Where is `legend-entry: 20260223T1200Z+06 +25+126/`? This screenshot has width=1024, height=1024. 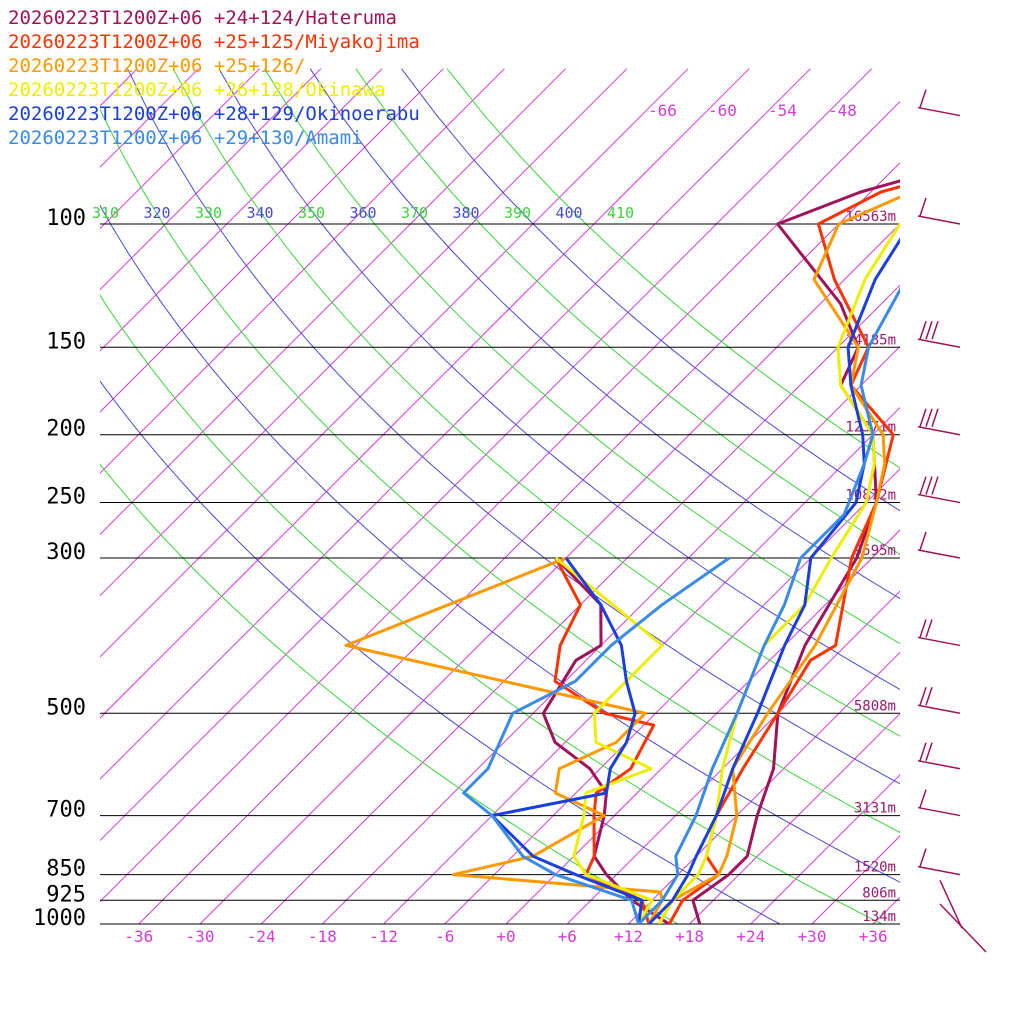
legend-entry: 20260223T1200Z+06 +25+126/ is located at coordinates (156, 66).